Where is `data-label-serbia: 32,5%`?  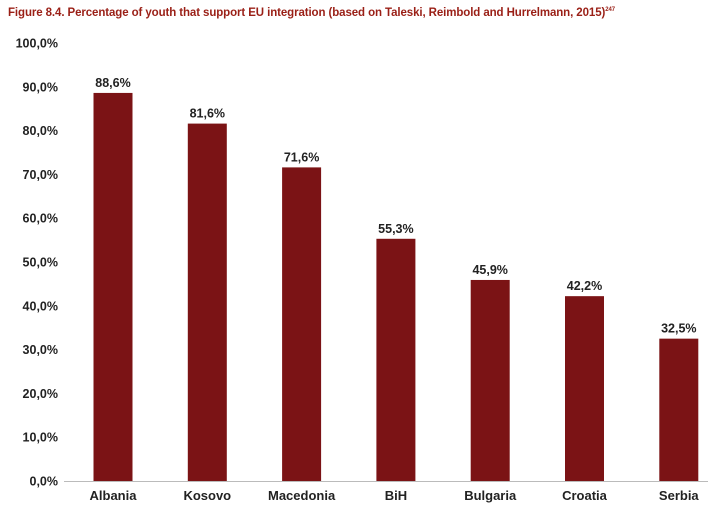
data-label-serbia: 32,5% is located at coordinates (678, 329).